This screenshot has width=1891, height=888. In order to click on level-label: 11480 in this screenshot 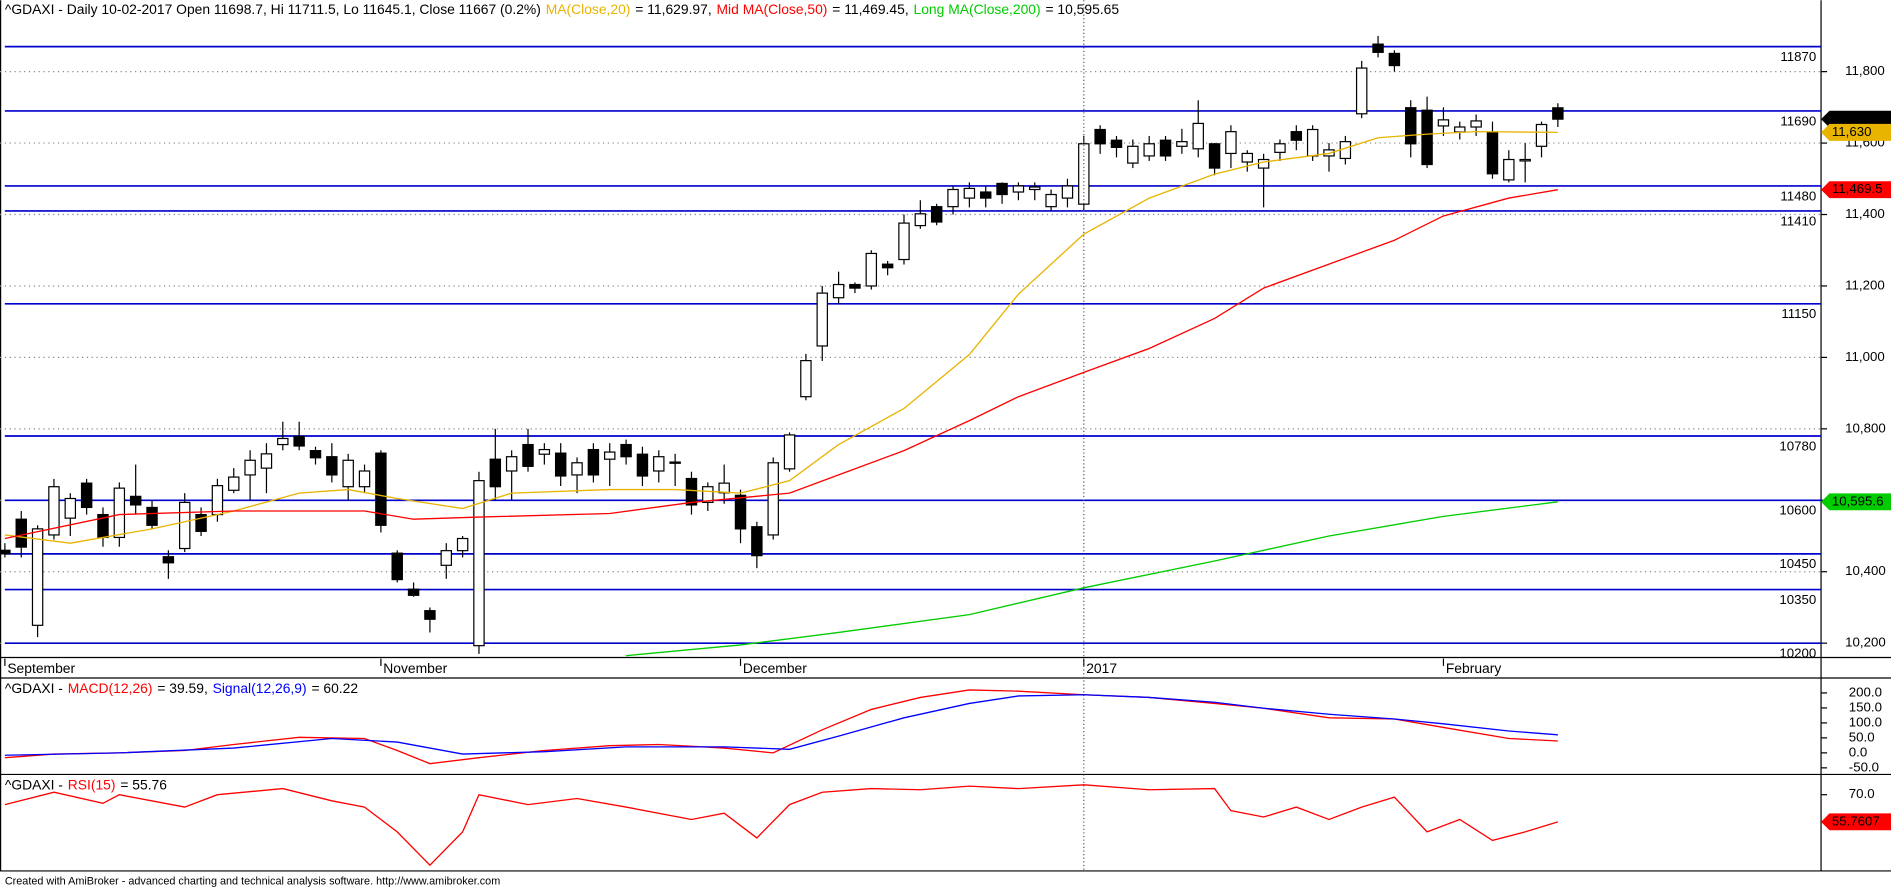, I will do `click(1798, 195)`.